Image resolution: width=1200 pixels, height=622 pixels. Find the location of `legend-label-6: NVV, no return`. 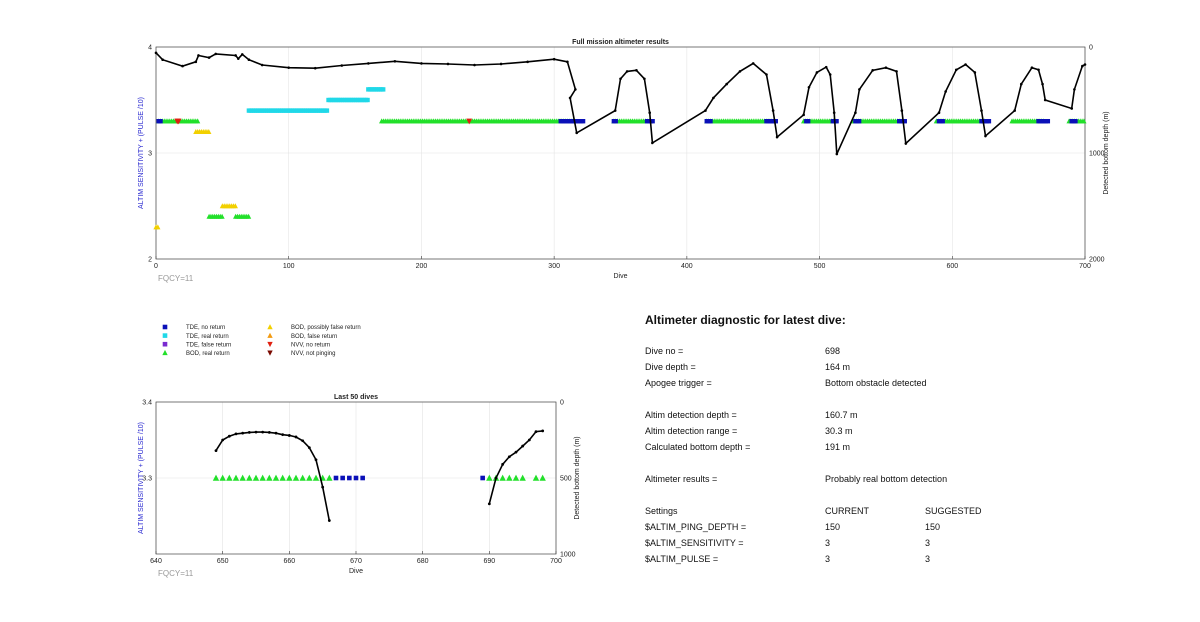

legend-label-6: NVV, no return is located at coordinates (310, 345).